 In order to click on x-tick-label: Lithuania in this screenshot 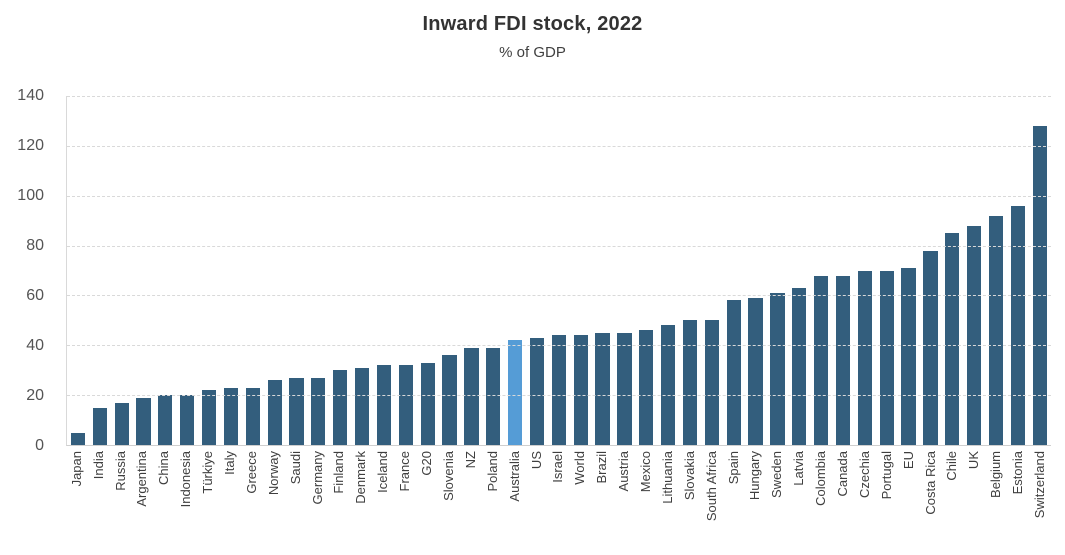, I will do `click(667, 477)`.